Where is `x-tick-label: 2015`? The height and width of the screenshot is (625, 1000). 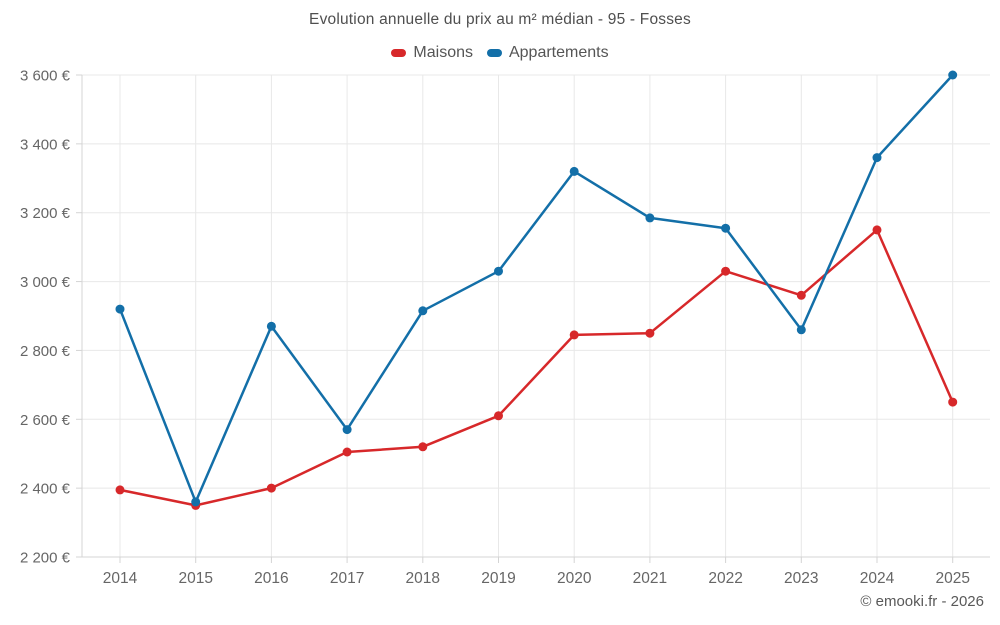
x-tick-label: 2015 is located at coordinates (195, 578).